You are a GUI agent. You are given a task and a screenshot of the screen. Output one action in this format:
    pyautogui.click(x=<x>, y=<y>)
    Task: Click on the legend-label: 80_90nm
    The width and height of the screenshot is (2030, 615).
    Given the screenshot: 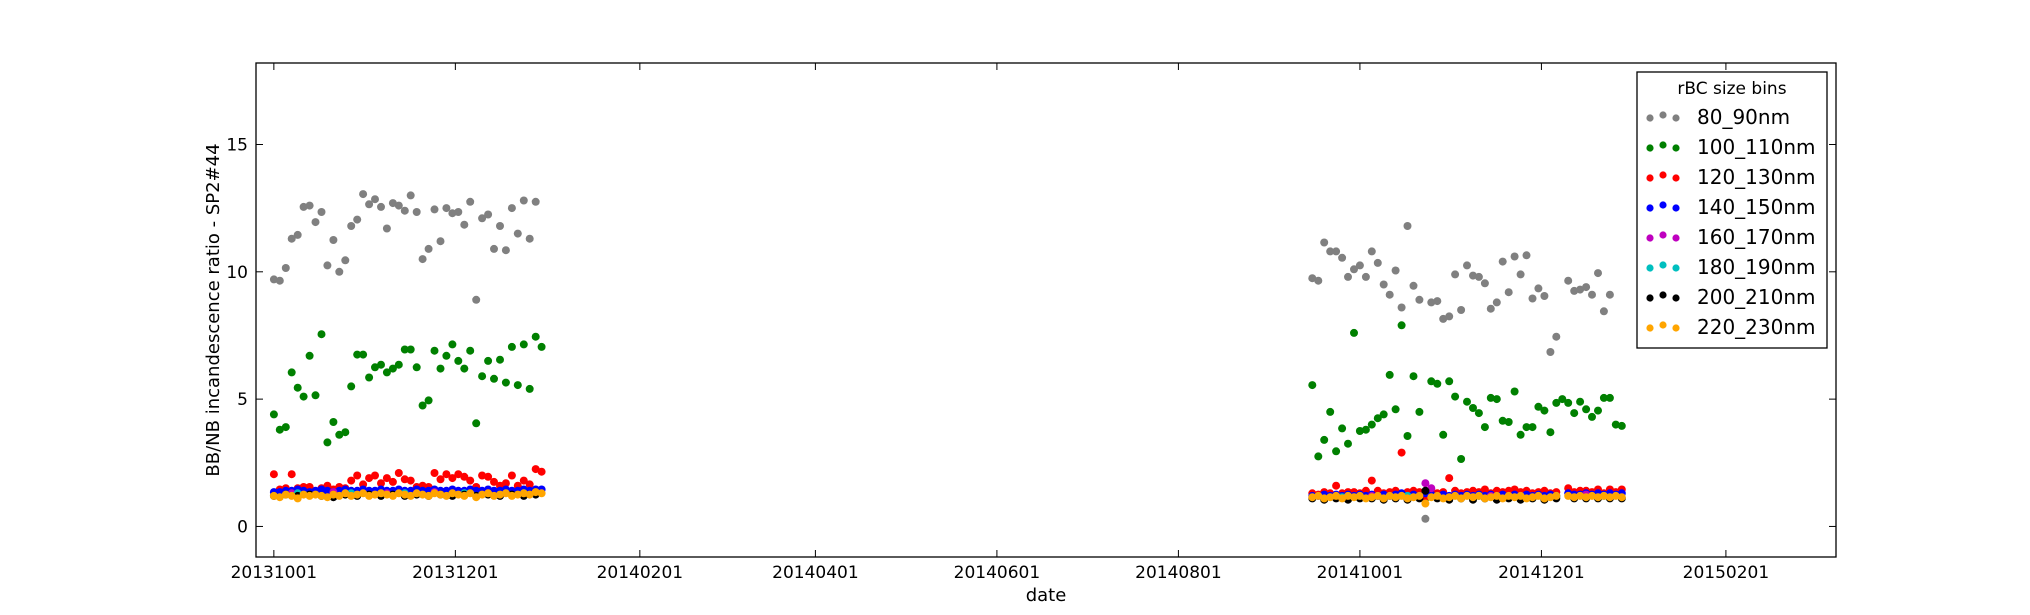 What is the action you would take?
    pyautogui.click(x=1743, y=117)
    